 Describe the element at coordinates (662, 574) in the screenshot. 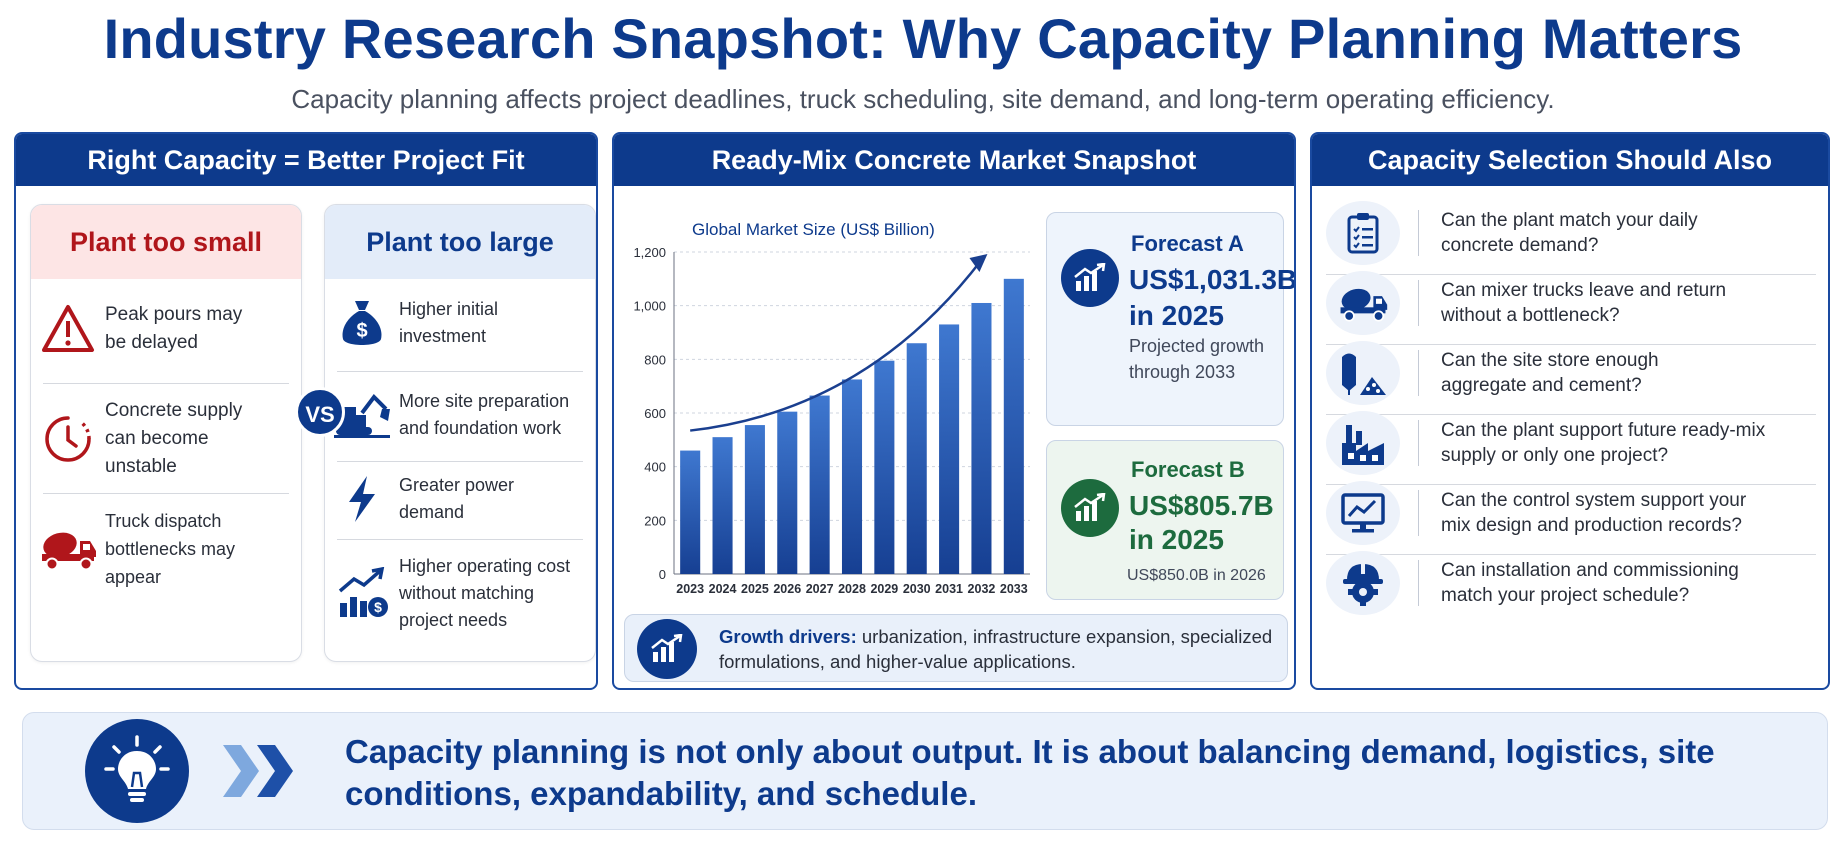

I see `y-tick-label: 0` at that location.